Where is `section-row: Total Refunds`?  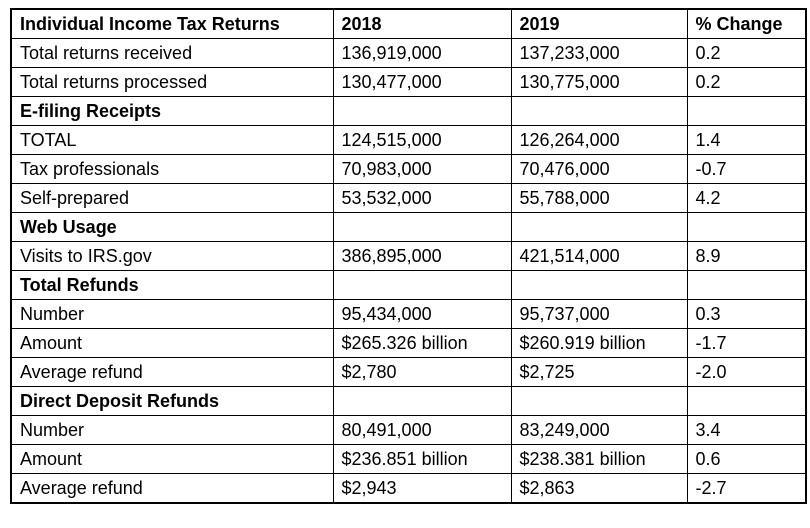 section-row: Total Refunds is located at coordinates (408, 285).